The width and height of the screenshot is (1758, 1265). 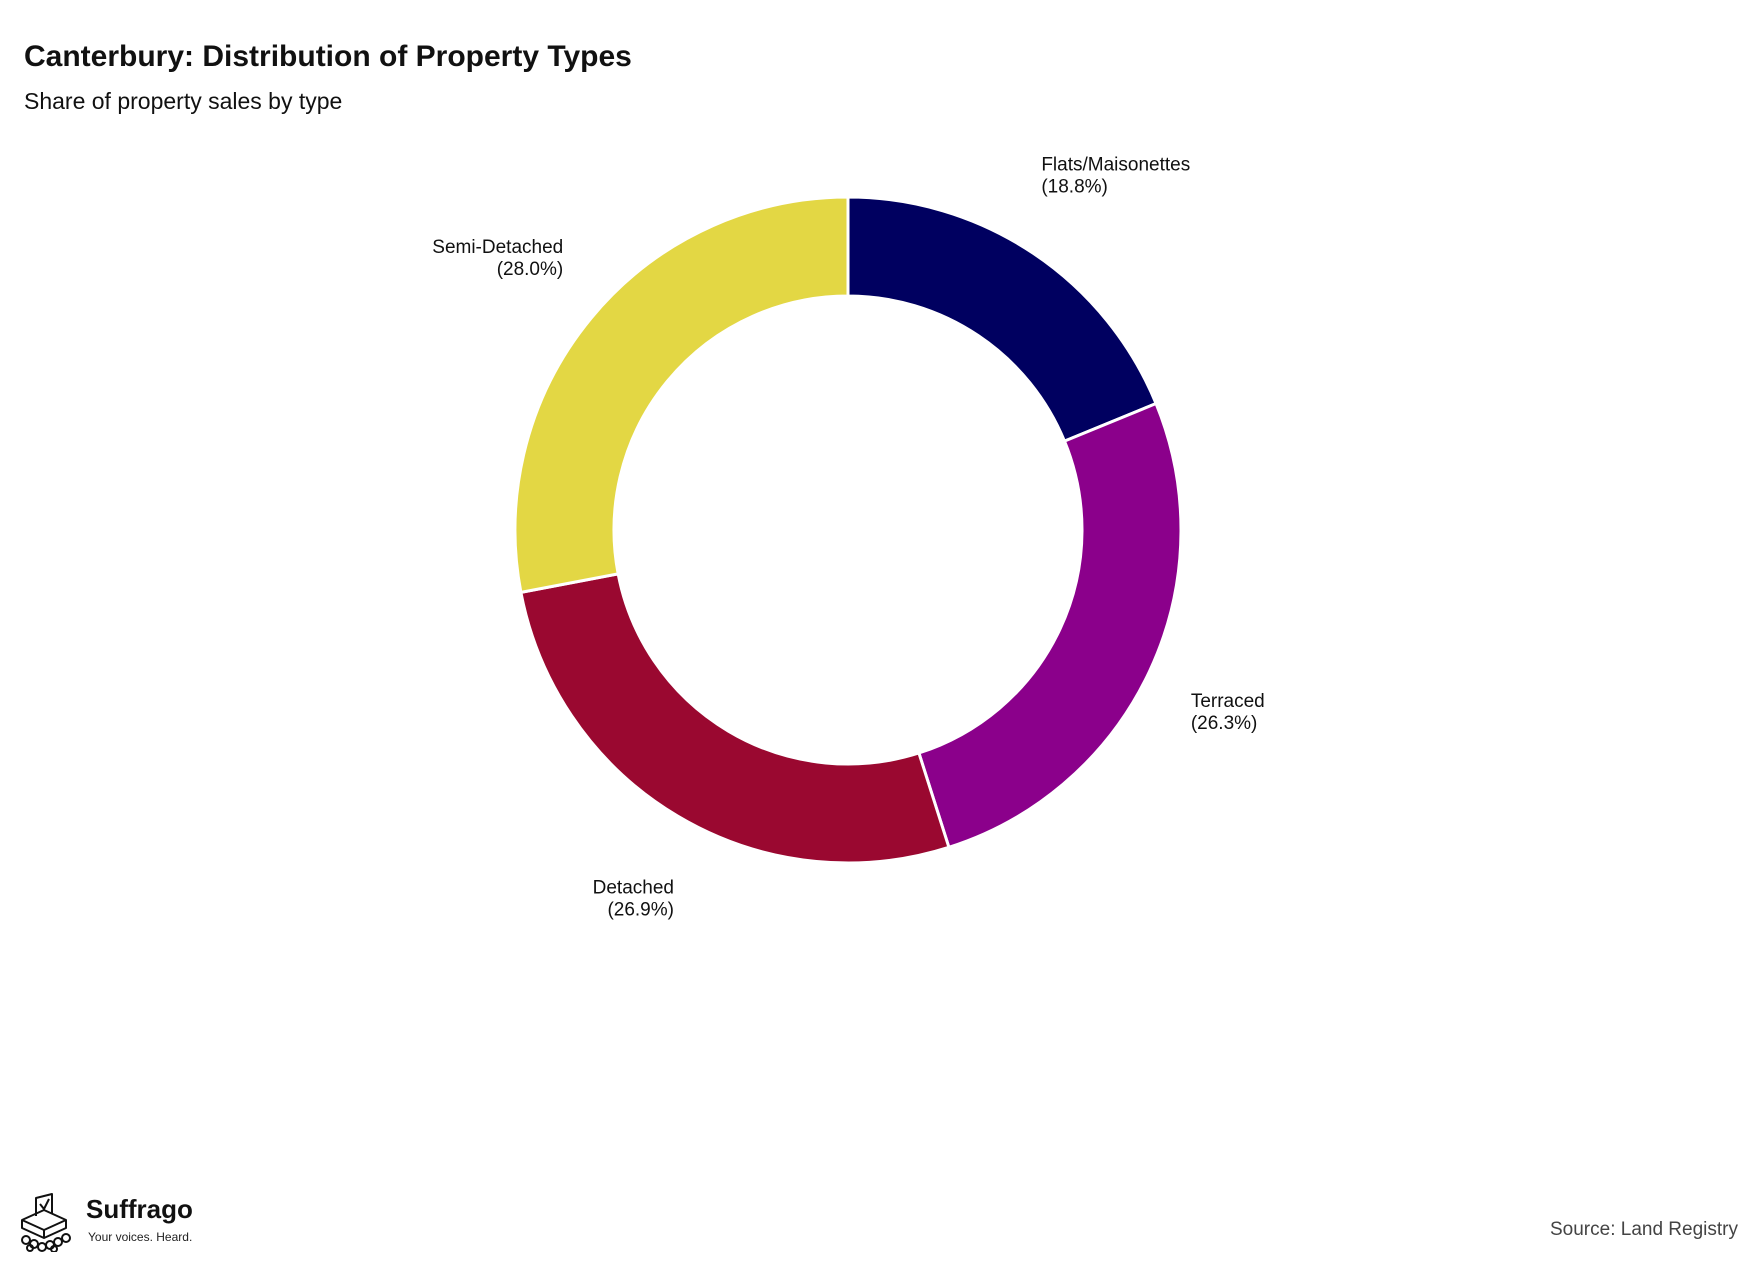 I want to click on slice-label-detached: Detached, so click(x=633, y=888).